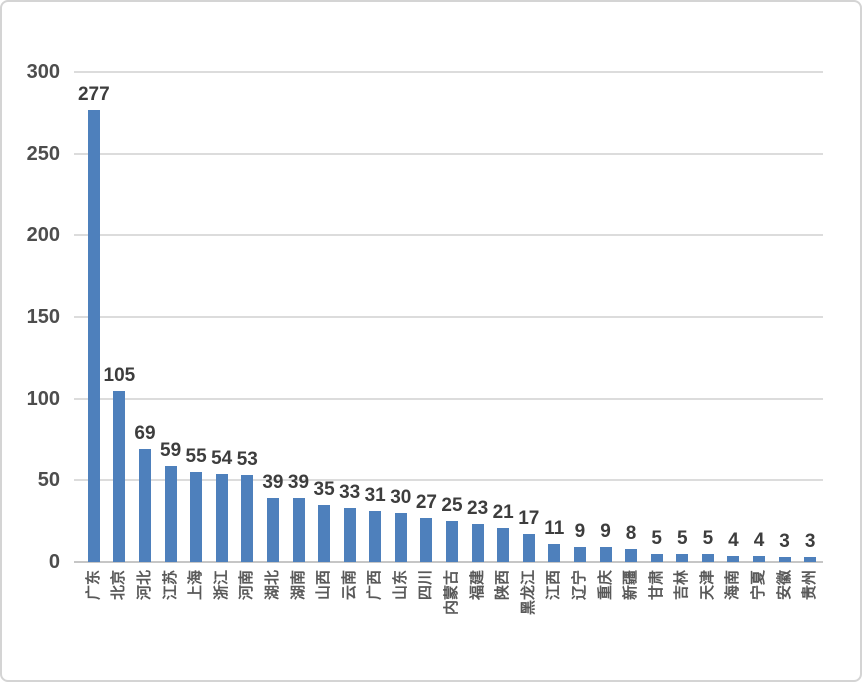 The width and height of the screenshot is (866, 686). I want to click on x-category-label: 天津, so click(707, 585).